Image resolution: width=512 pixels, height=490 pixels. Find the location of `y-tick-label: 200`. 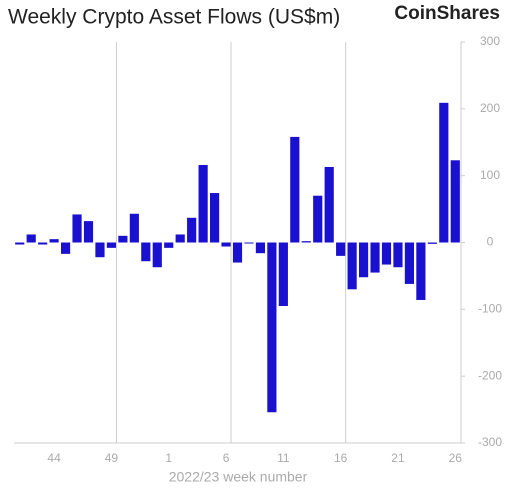

y-tick-label: 200 is located at coordinates (490, 108).